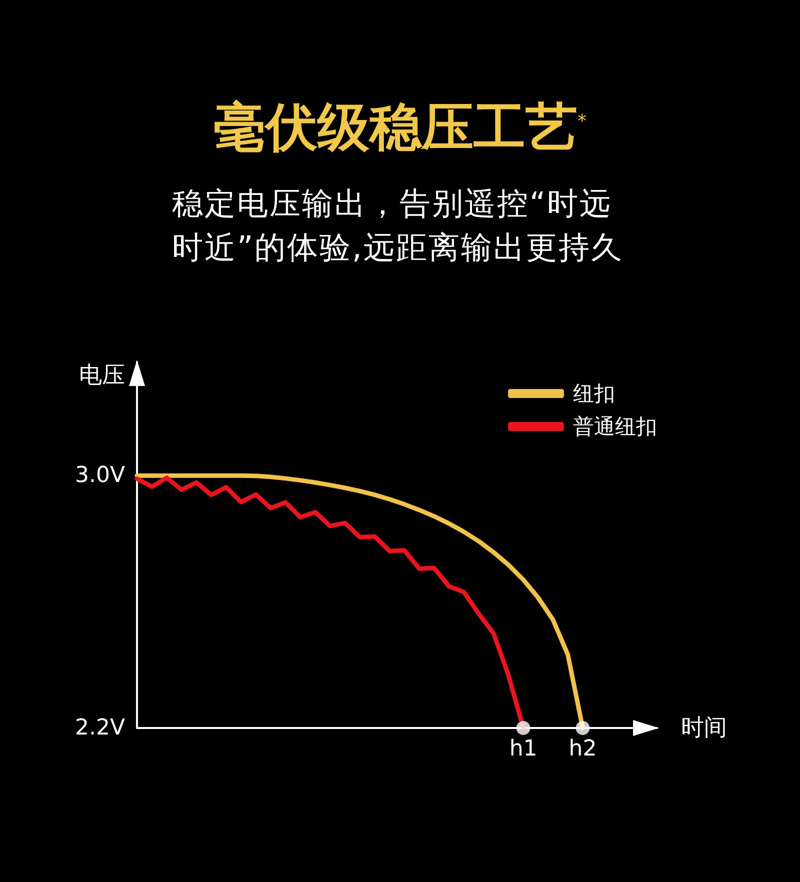 This screenshot has width=800, height=882. Describe the element at coordinates (594, 394) in the screenshot. I see `legend-label: 纽扣` at that location.